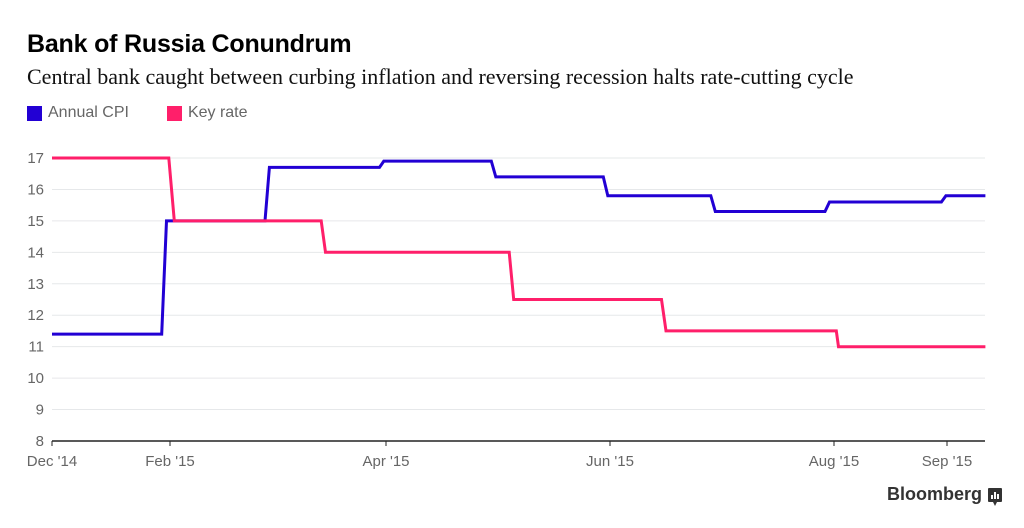 This screenshot has width=1024, height=528. Describe the element at coordinates (35, 221) in the screenshot. I see `y-tick-label-15: 15` at that location.